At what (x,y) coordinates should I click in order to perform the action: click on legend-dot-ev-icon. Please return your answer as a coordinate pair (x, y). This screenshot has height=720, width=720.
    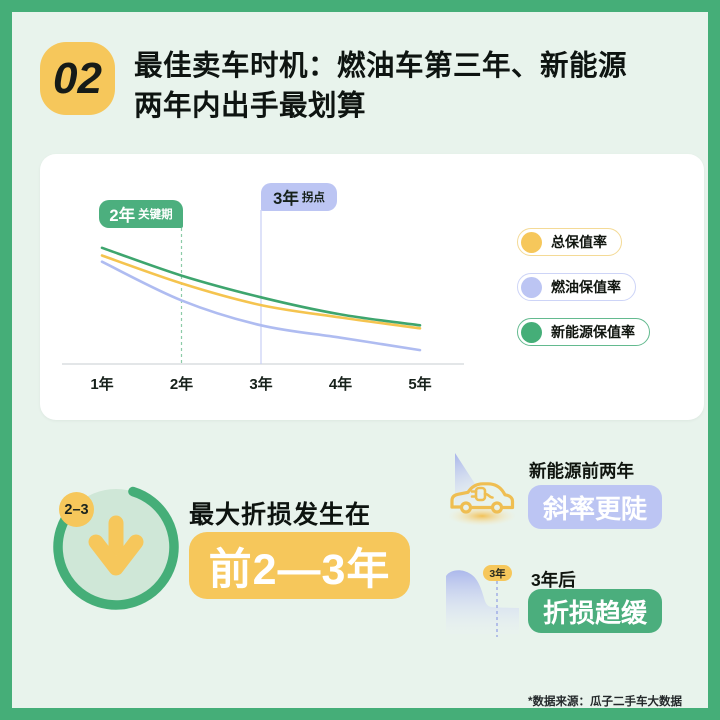
    Looking at the image, I should click on (531, 332).